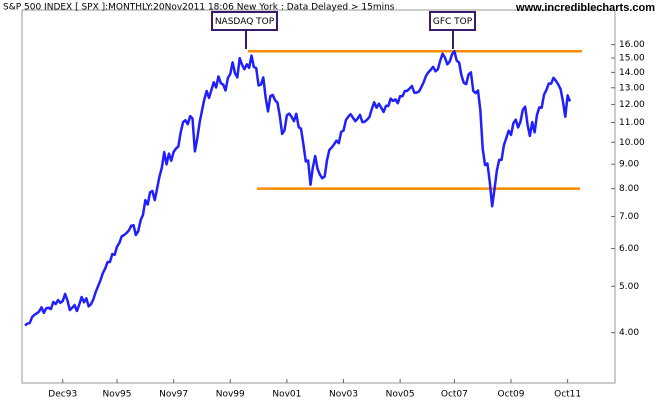 The height and width of the screenshot is (405, 660). What do you see at coordinates (230, 395) in the screenshot?
I see `x-tick-label: Nov99` at bounding box center [230, 395].